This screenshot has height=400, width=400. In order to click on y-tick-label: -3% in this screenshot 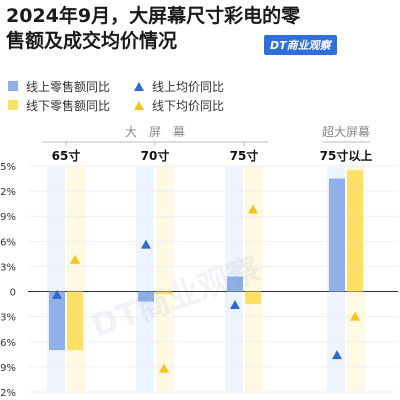, I will do `click(8, 318)`.